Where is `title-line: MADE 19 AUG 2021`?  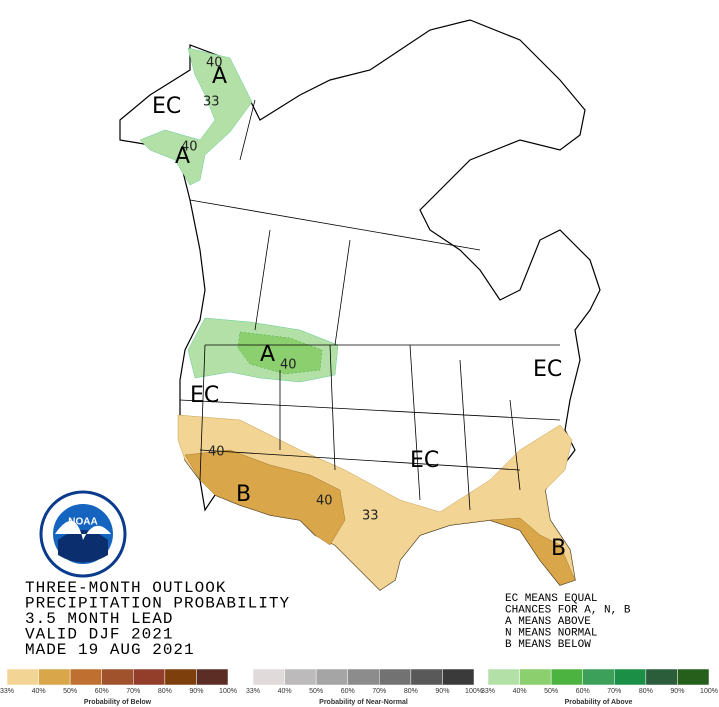 title-line: MADE 19 AUG 2021 is located at coordinates (110, 650).